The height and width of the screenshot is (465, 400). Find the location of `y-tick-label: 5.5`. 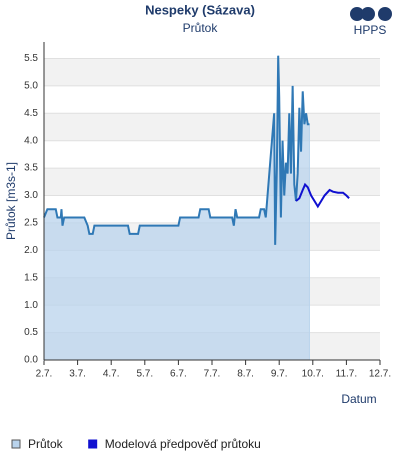

y-tick-label: 5.5 is located at coordinates (31, 58).